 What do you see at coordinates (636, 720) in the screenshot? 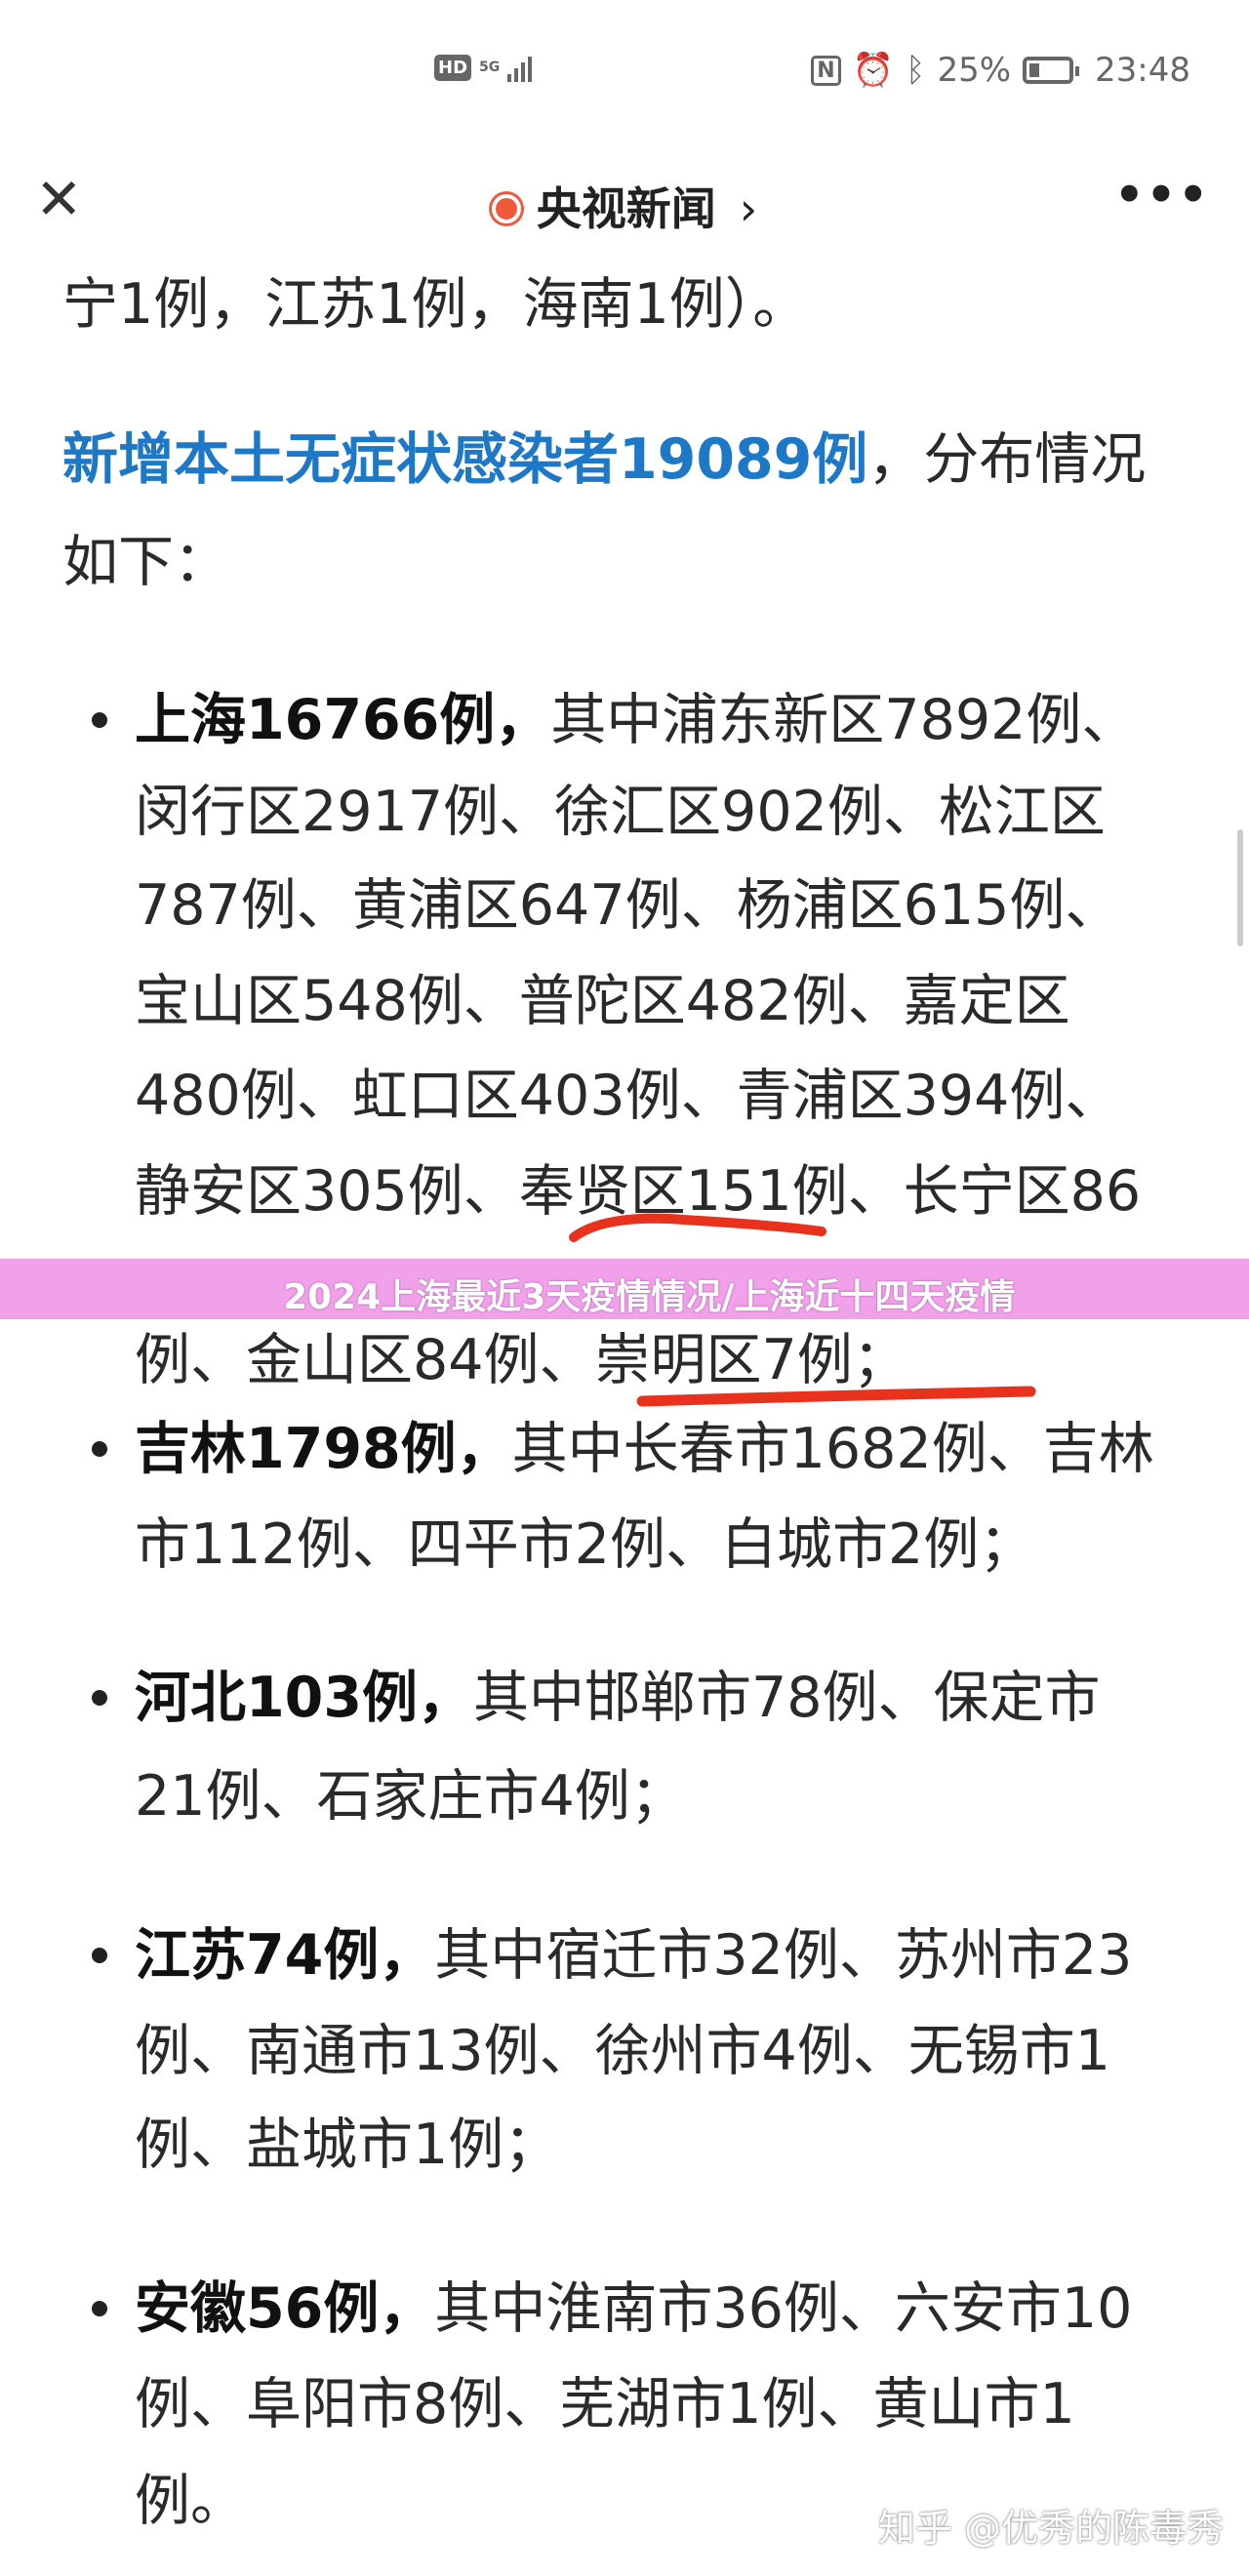
I see `list-item-shanghai: 上海16766例，其中浦东新区7892例、` at bounding box center [636, 720].